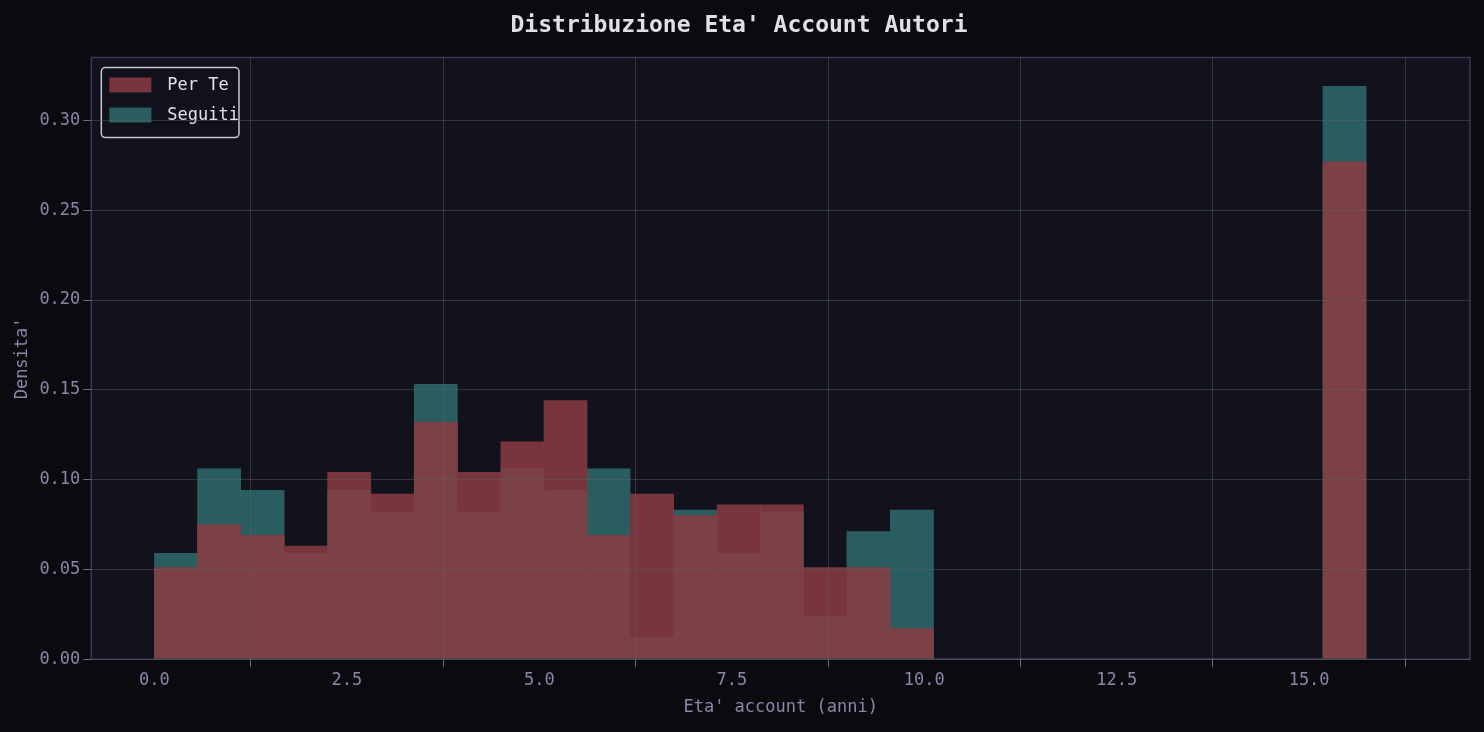 This screenshot has width=1484, height=732. Describe the element at coordinates (154, 678) in the screenshot. I see `x-tick-label: 0.0` at that location.